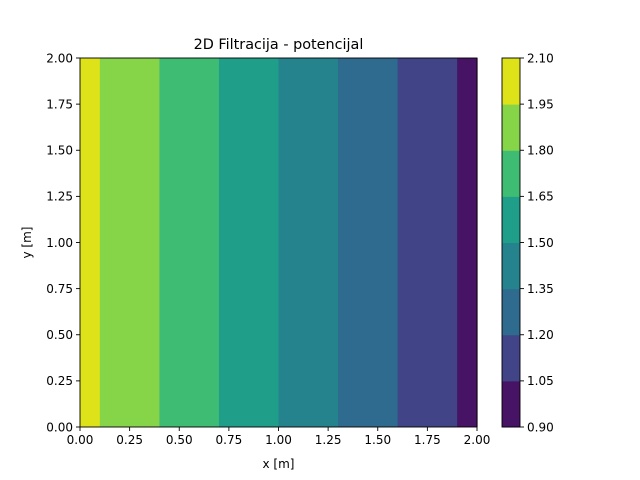  I want to click on y-tick-label: 0.75, so click(59, 289).